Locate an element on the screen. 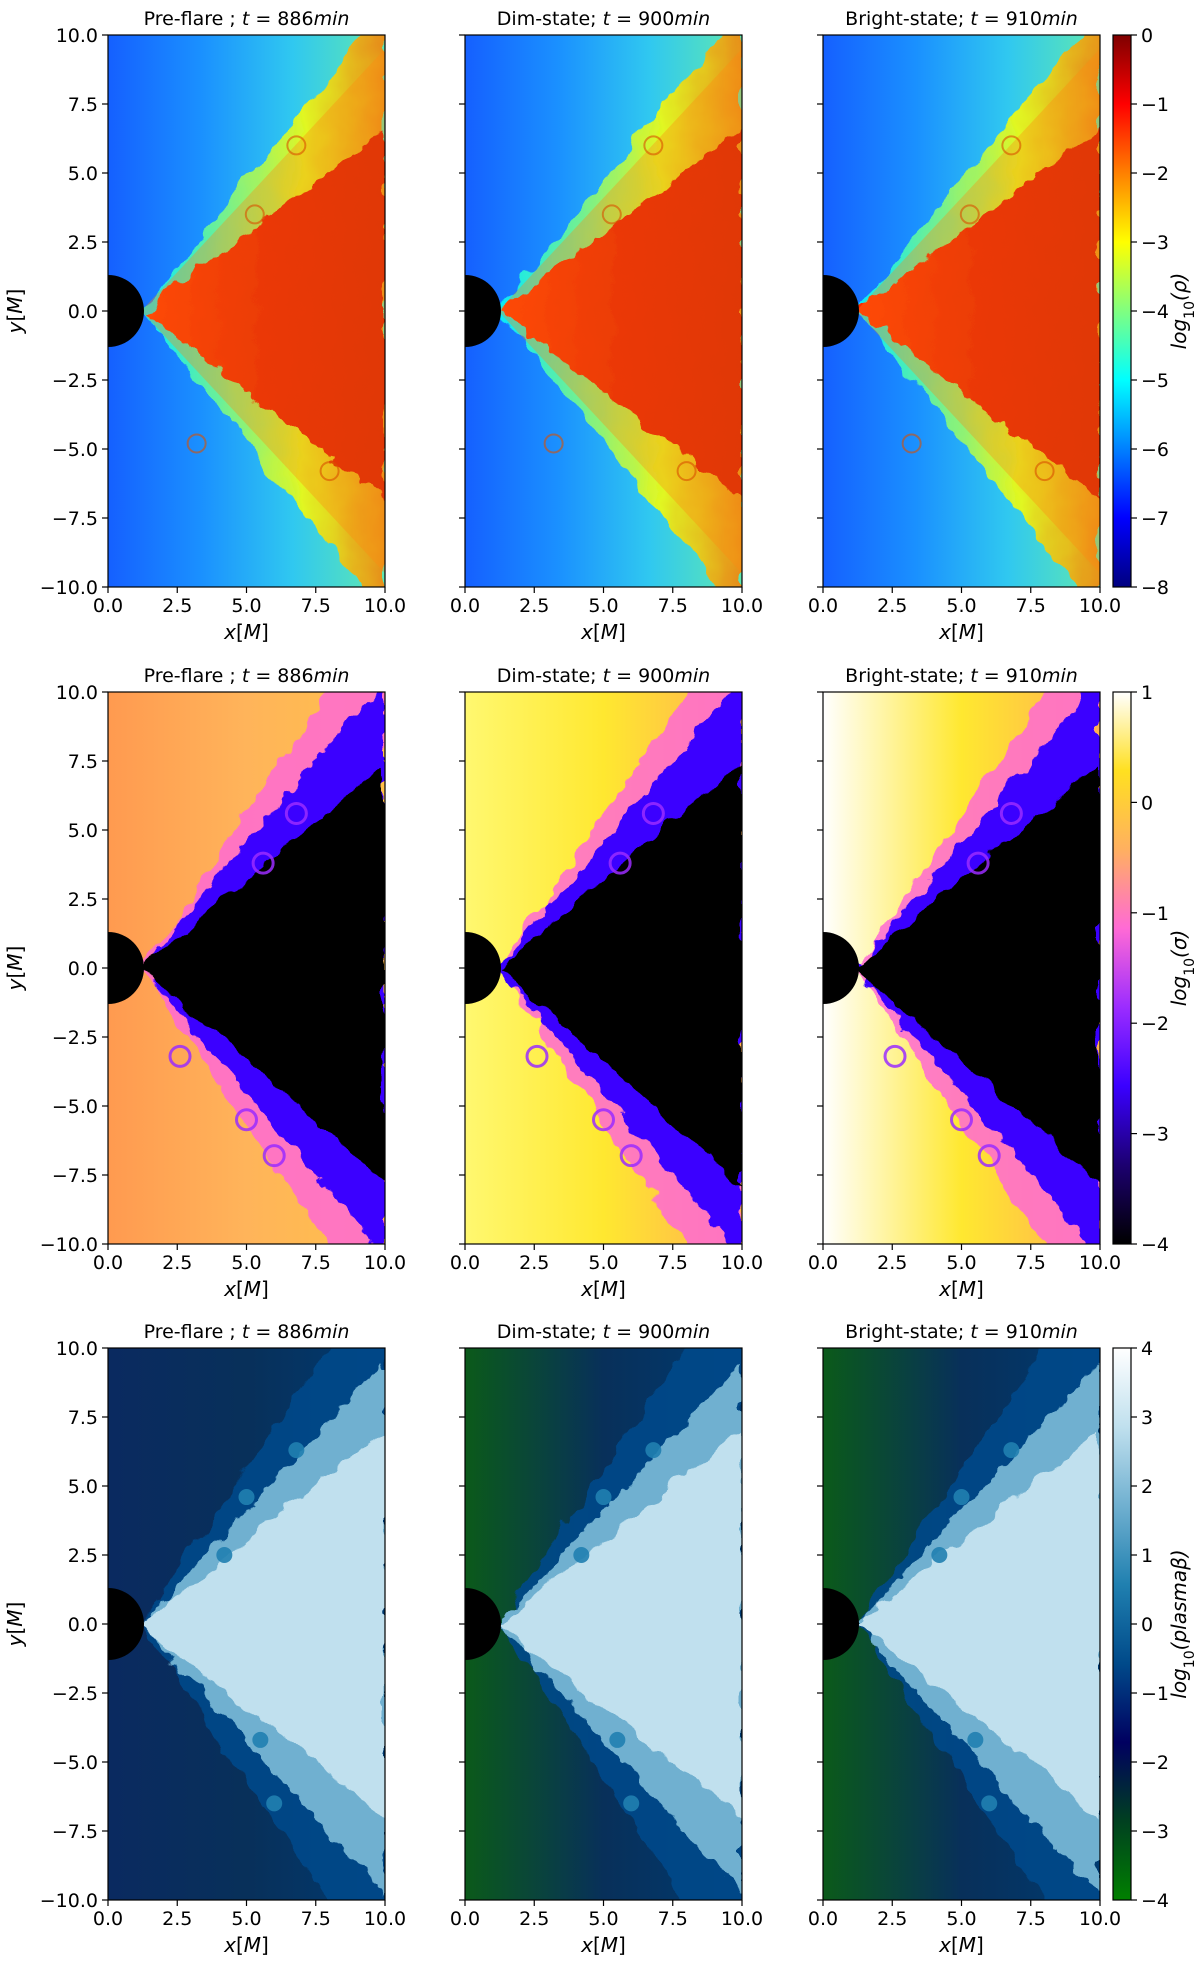 The image size is (1200, 1963). colorbar-label: log10(σ) is located at coordinates (1182, 968).